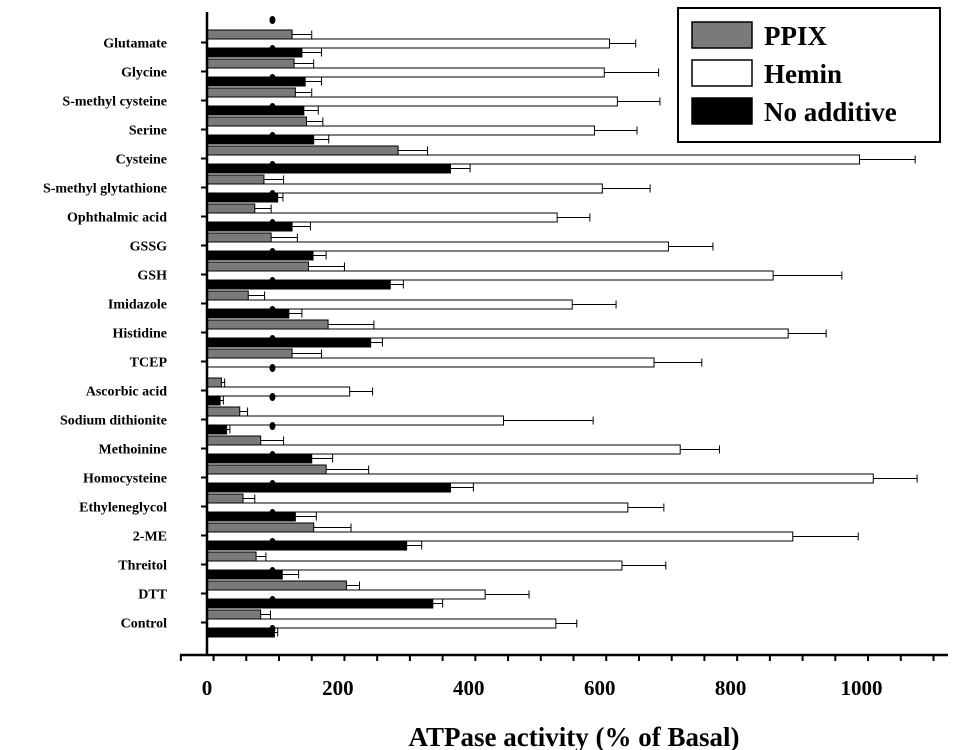  Describe the element at coordinates (231, 556) in the screenshot. I see `bar-ppix-threitol` at that location.